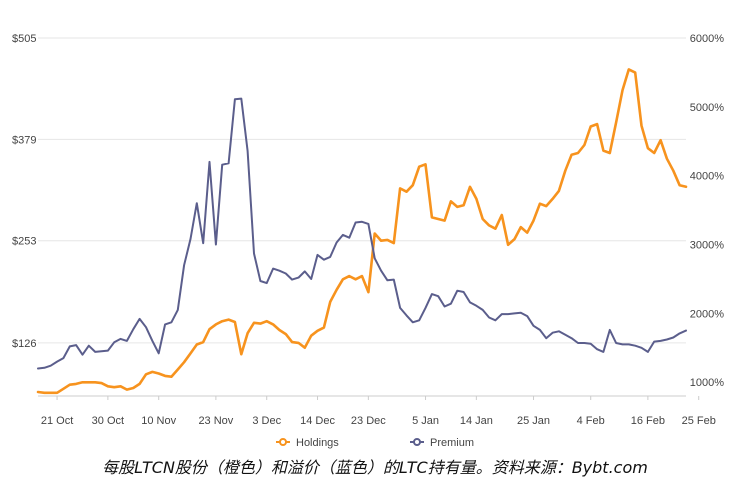 This screenshot has height=492, width=750. What do you see at coordinates (266, 421) in the screenshot?
I see `x-tick-label: 3 Dec` at bounding box center [266, 421].